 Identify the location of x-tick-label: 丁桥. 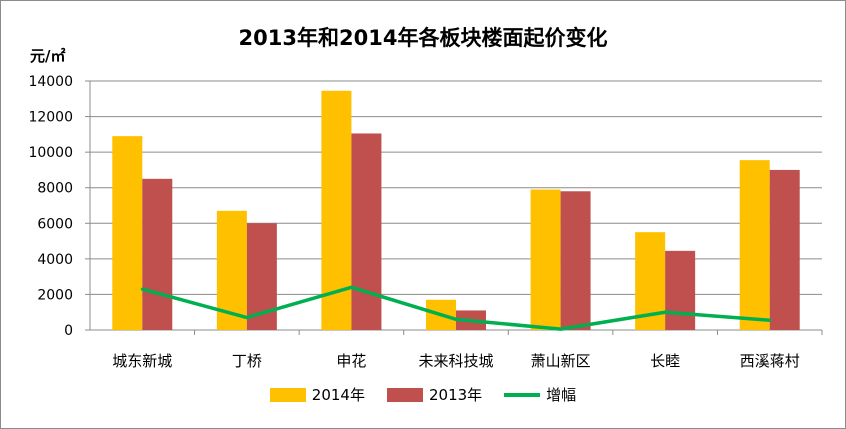
(247, 361).